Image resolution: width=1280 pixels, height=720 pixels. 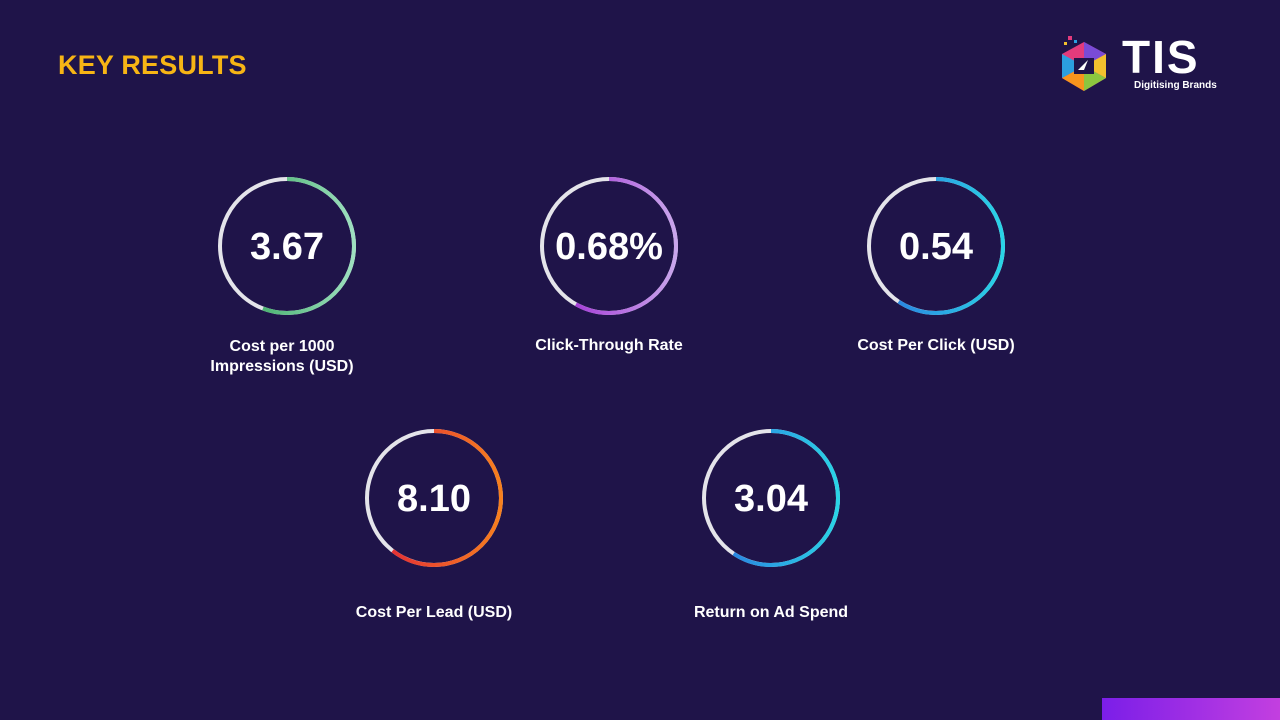 I want to click on metric-label: Click-Through Rate, so click(x=609, y=345).